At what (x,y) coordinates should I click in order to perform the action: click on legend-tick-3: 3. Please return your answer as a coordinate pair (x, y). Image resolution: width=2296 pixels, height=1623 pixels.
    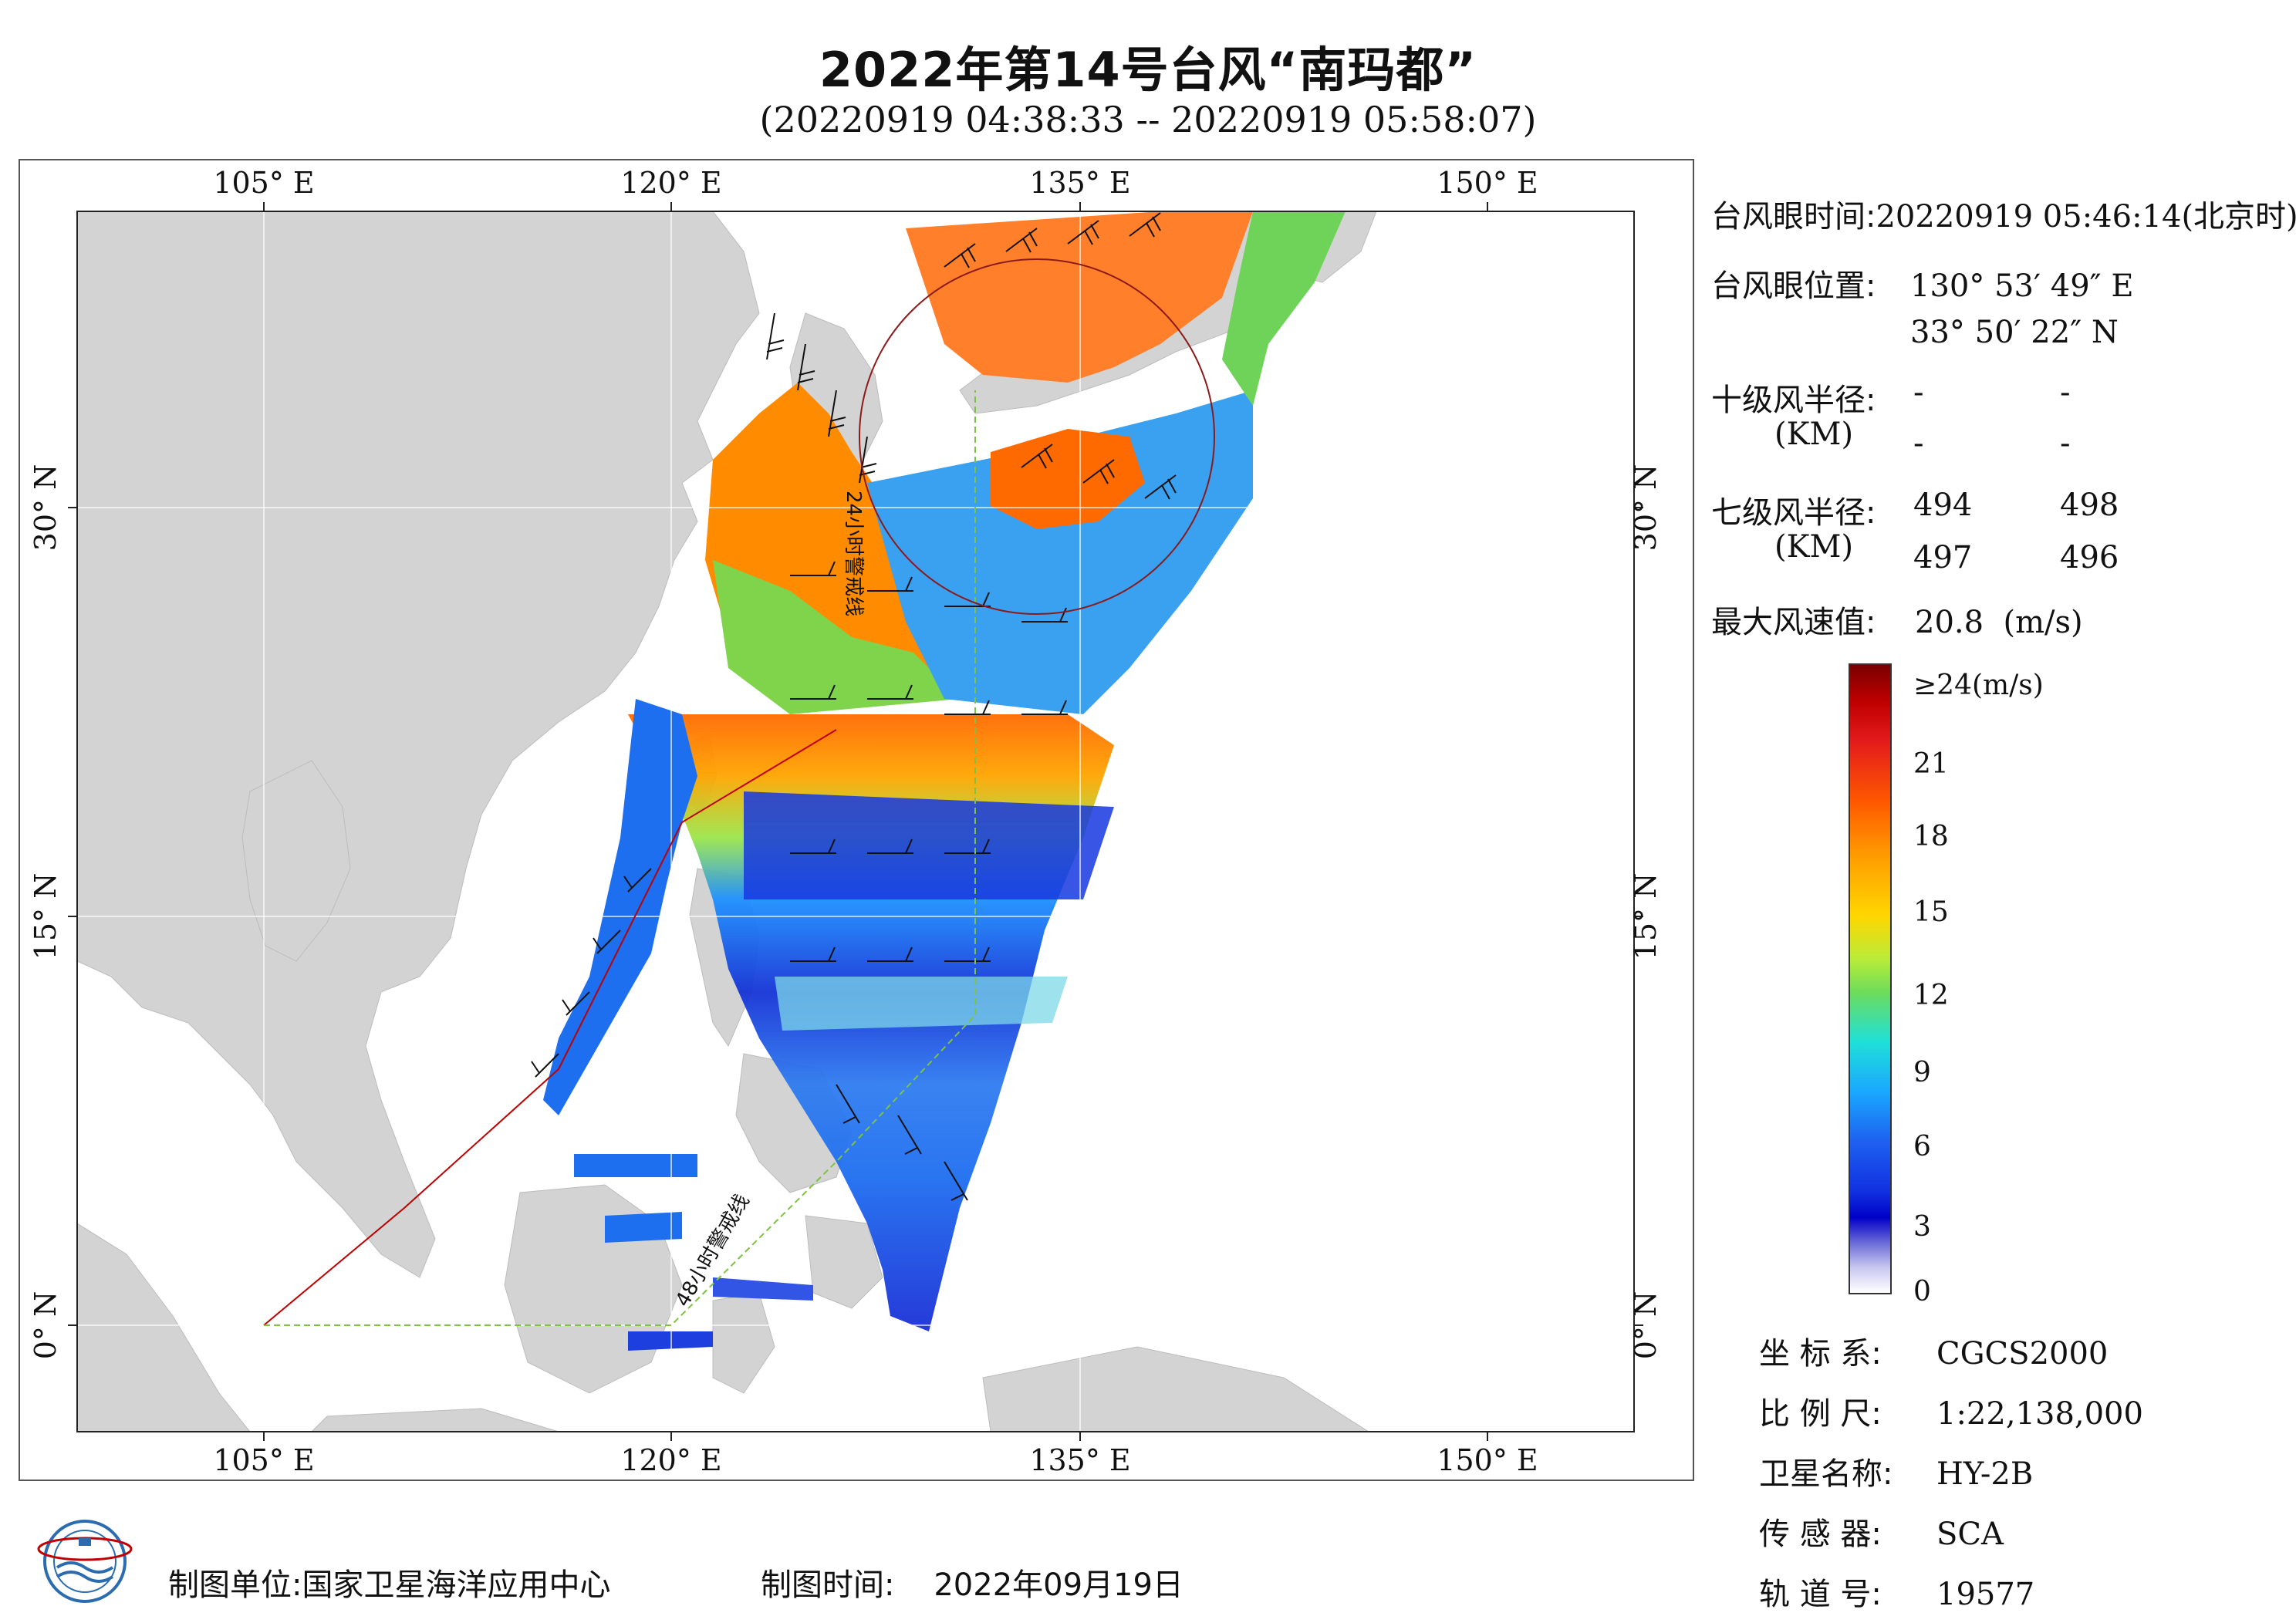
    Looking at the image, I should click on (1922, 1227).